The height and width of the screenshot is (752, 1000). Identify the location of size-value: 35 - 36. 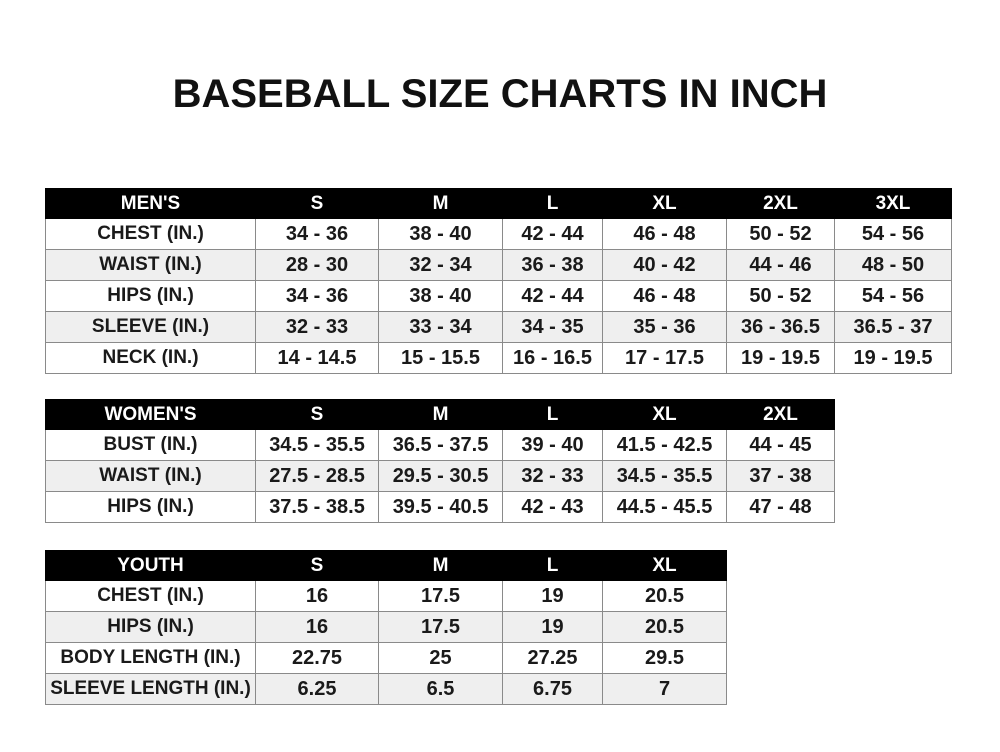
(664, 327).